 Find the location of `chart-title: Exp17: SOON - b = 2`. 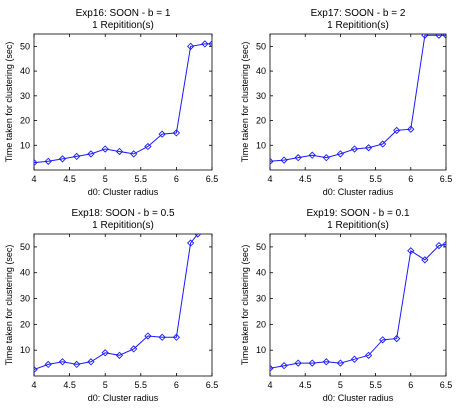

chart-title: Exp17: SOON - b = 2 is located at coordinates (358, 13).